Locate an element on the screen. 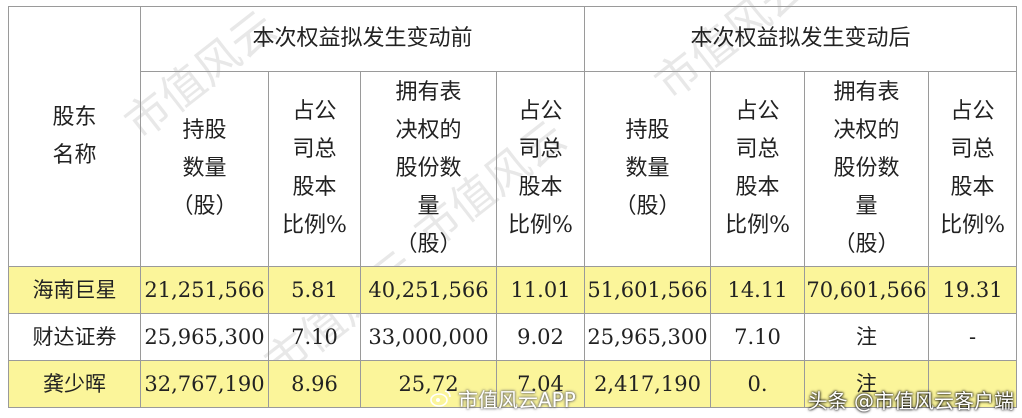 Image resolution: width=1022 pixels, height=418 pixels. shareholder-name-cell: 海南巨星 is located at coordinates (74, 290).